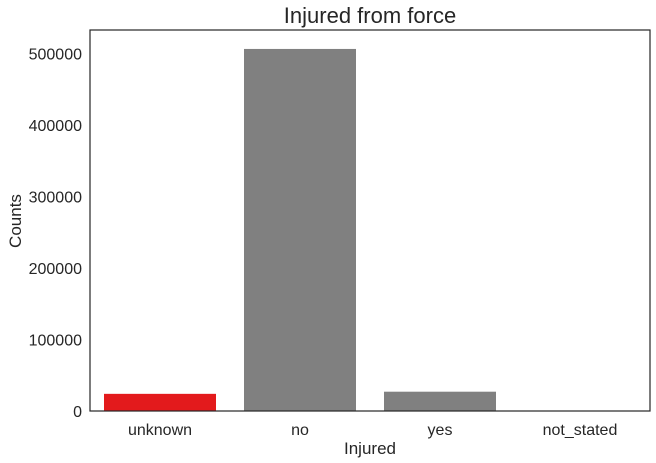 The width and height of the screenshot is (656, 463). Describe the element at coordinates (160, 430) in the screenshot. I see `x-tick-label: unknown` at that location.